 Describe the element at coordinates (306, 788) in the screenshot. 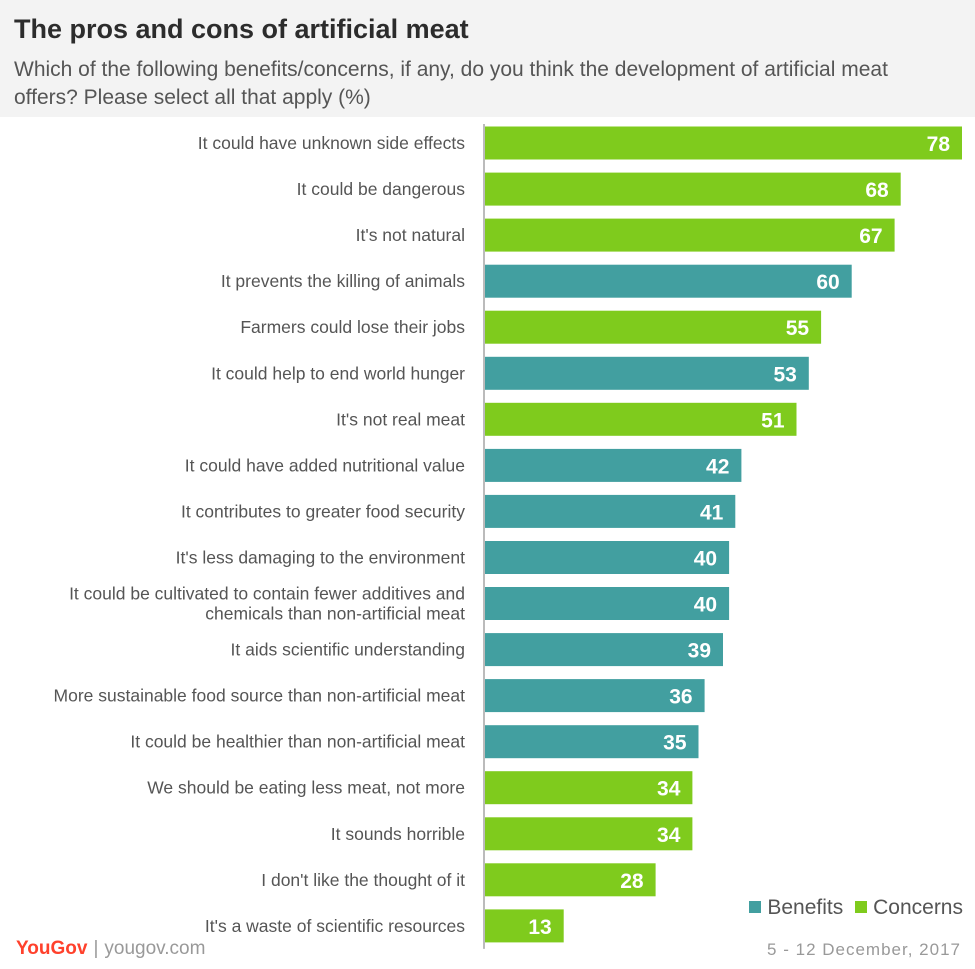

I see `category-label: We should be eating less meat, not more` at that location.